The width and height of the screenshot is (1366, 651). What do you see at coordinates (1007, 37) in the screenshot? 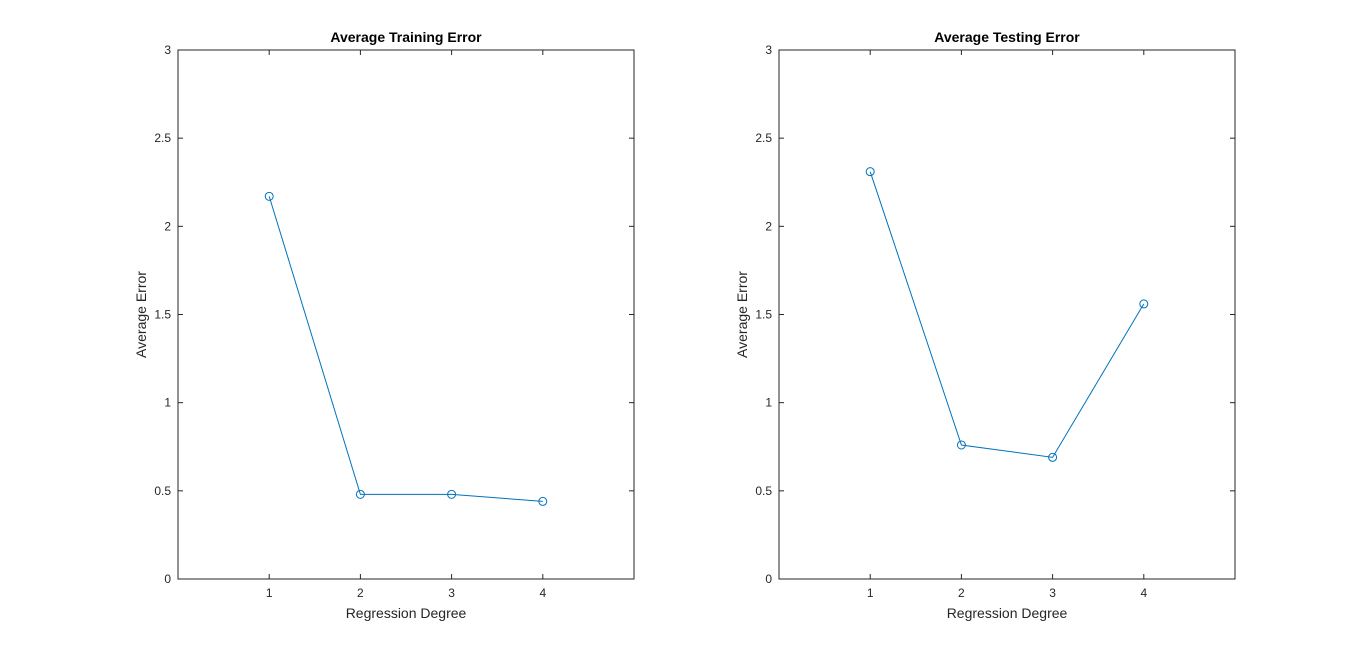
I see `chart-title: Average Testing Error` at bounding box center [1007, 37].